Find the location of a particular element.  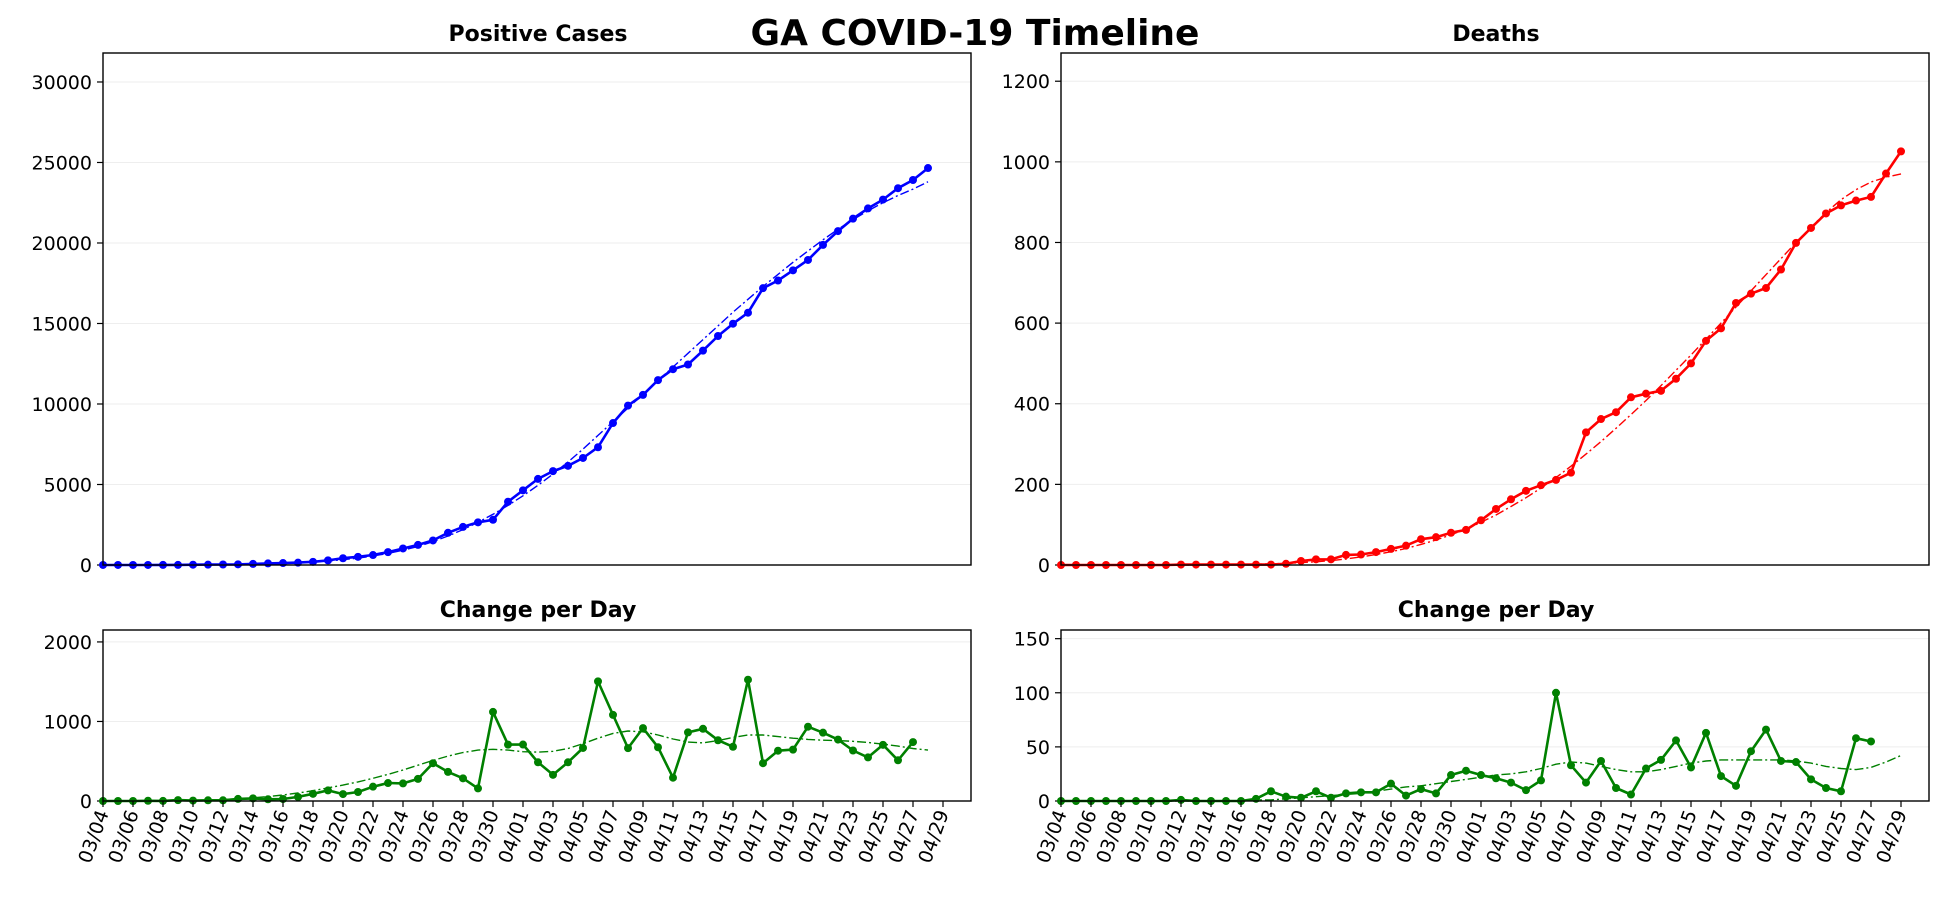

y-tick-label: 0 is located at coordinates (86, 802).